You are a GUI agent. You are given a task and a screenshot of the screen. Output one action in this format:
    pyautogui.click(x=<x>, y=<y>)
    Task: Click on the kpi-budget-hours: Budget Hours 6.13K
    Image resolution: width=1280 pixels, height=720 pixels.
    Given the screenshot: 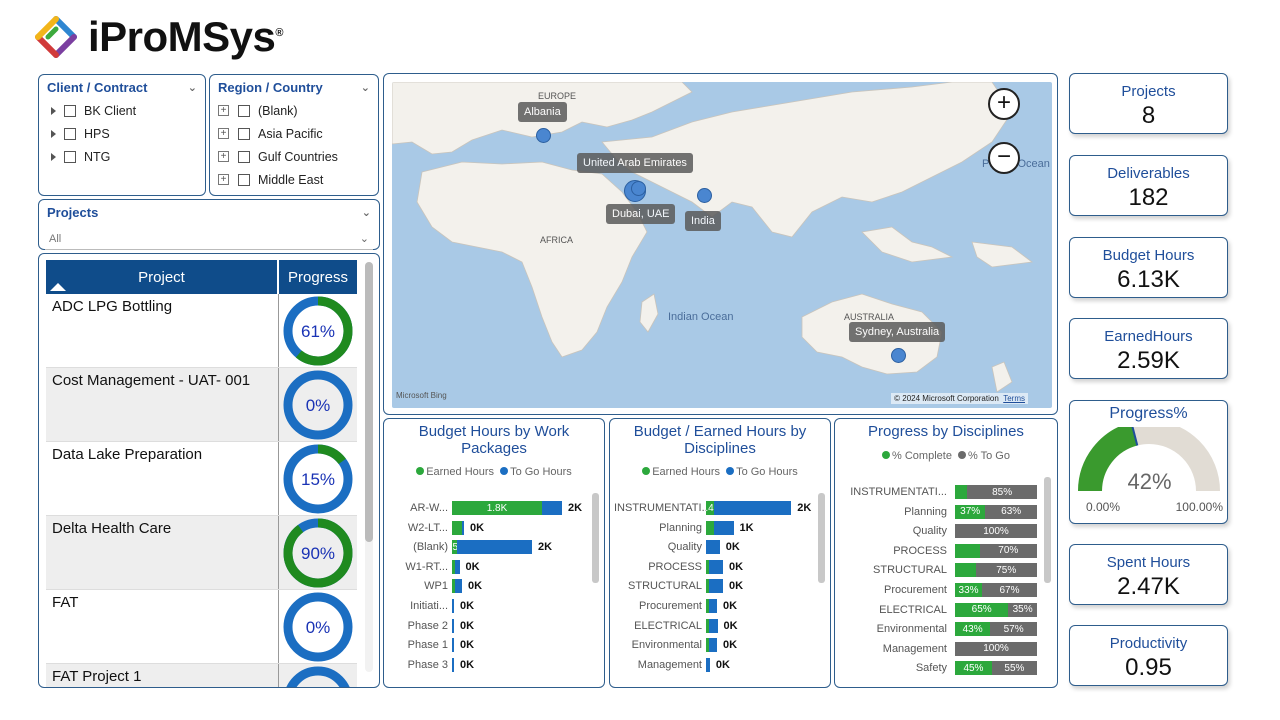 What is the action you would take?
    pyautogui.click(x=1148, y=267)
    